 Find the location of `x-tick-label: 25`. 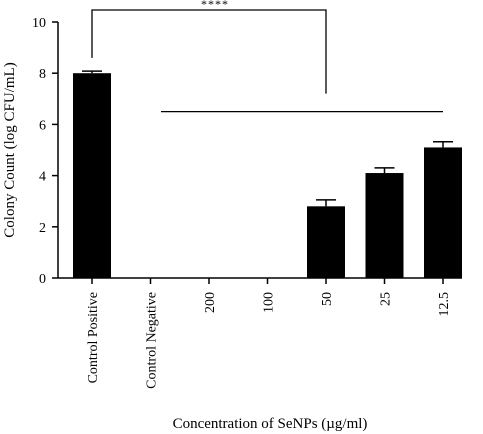

x-tick-label: 25 is located at coordinates (386, 299).